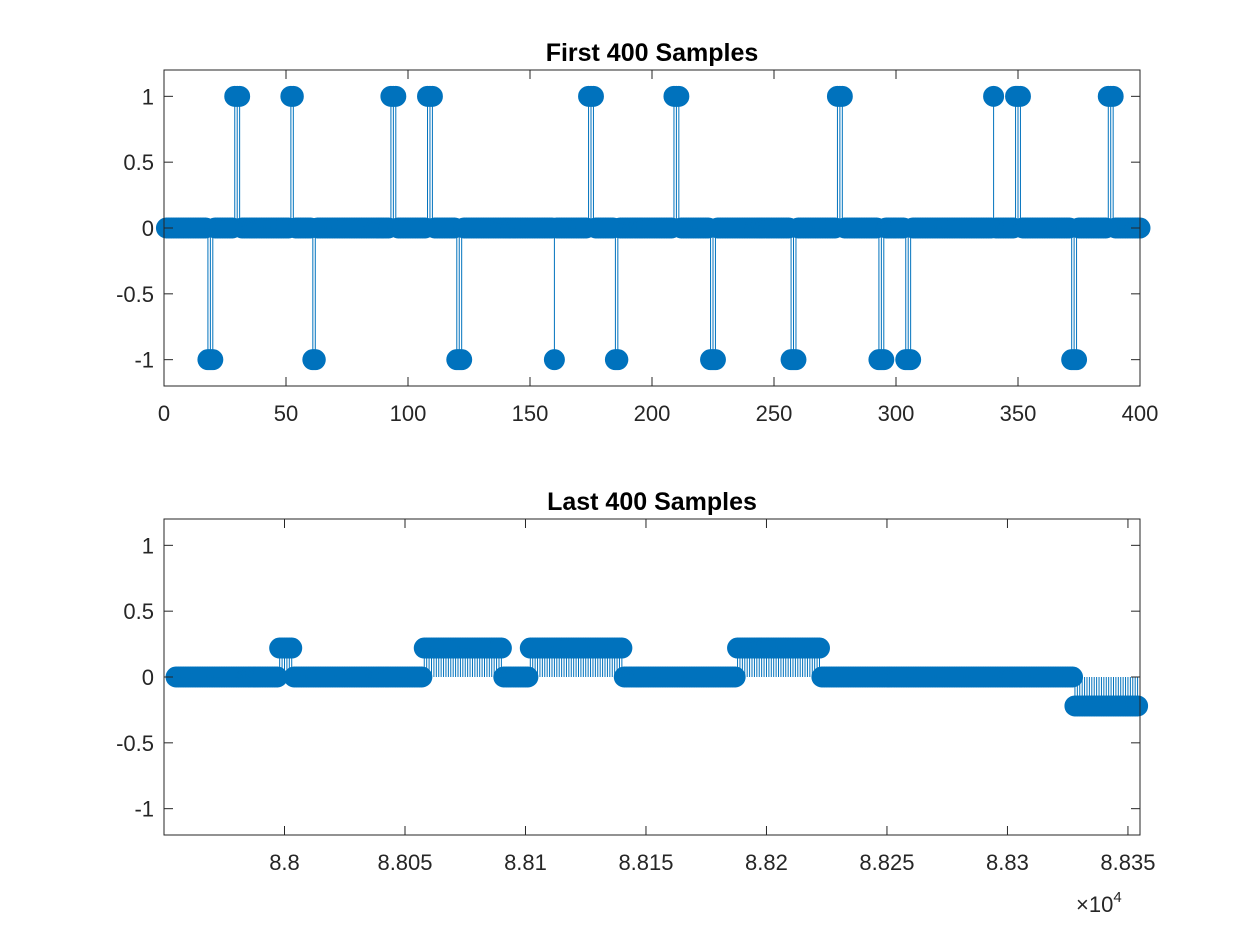 This screenshot has width=1260, height=945. I want to click on x-tick-label: 8.805, so click(404, 862).